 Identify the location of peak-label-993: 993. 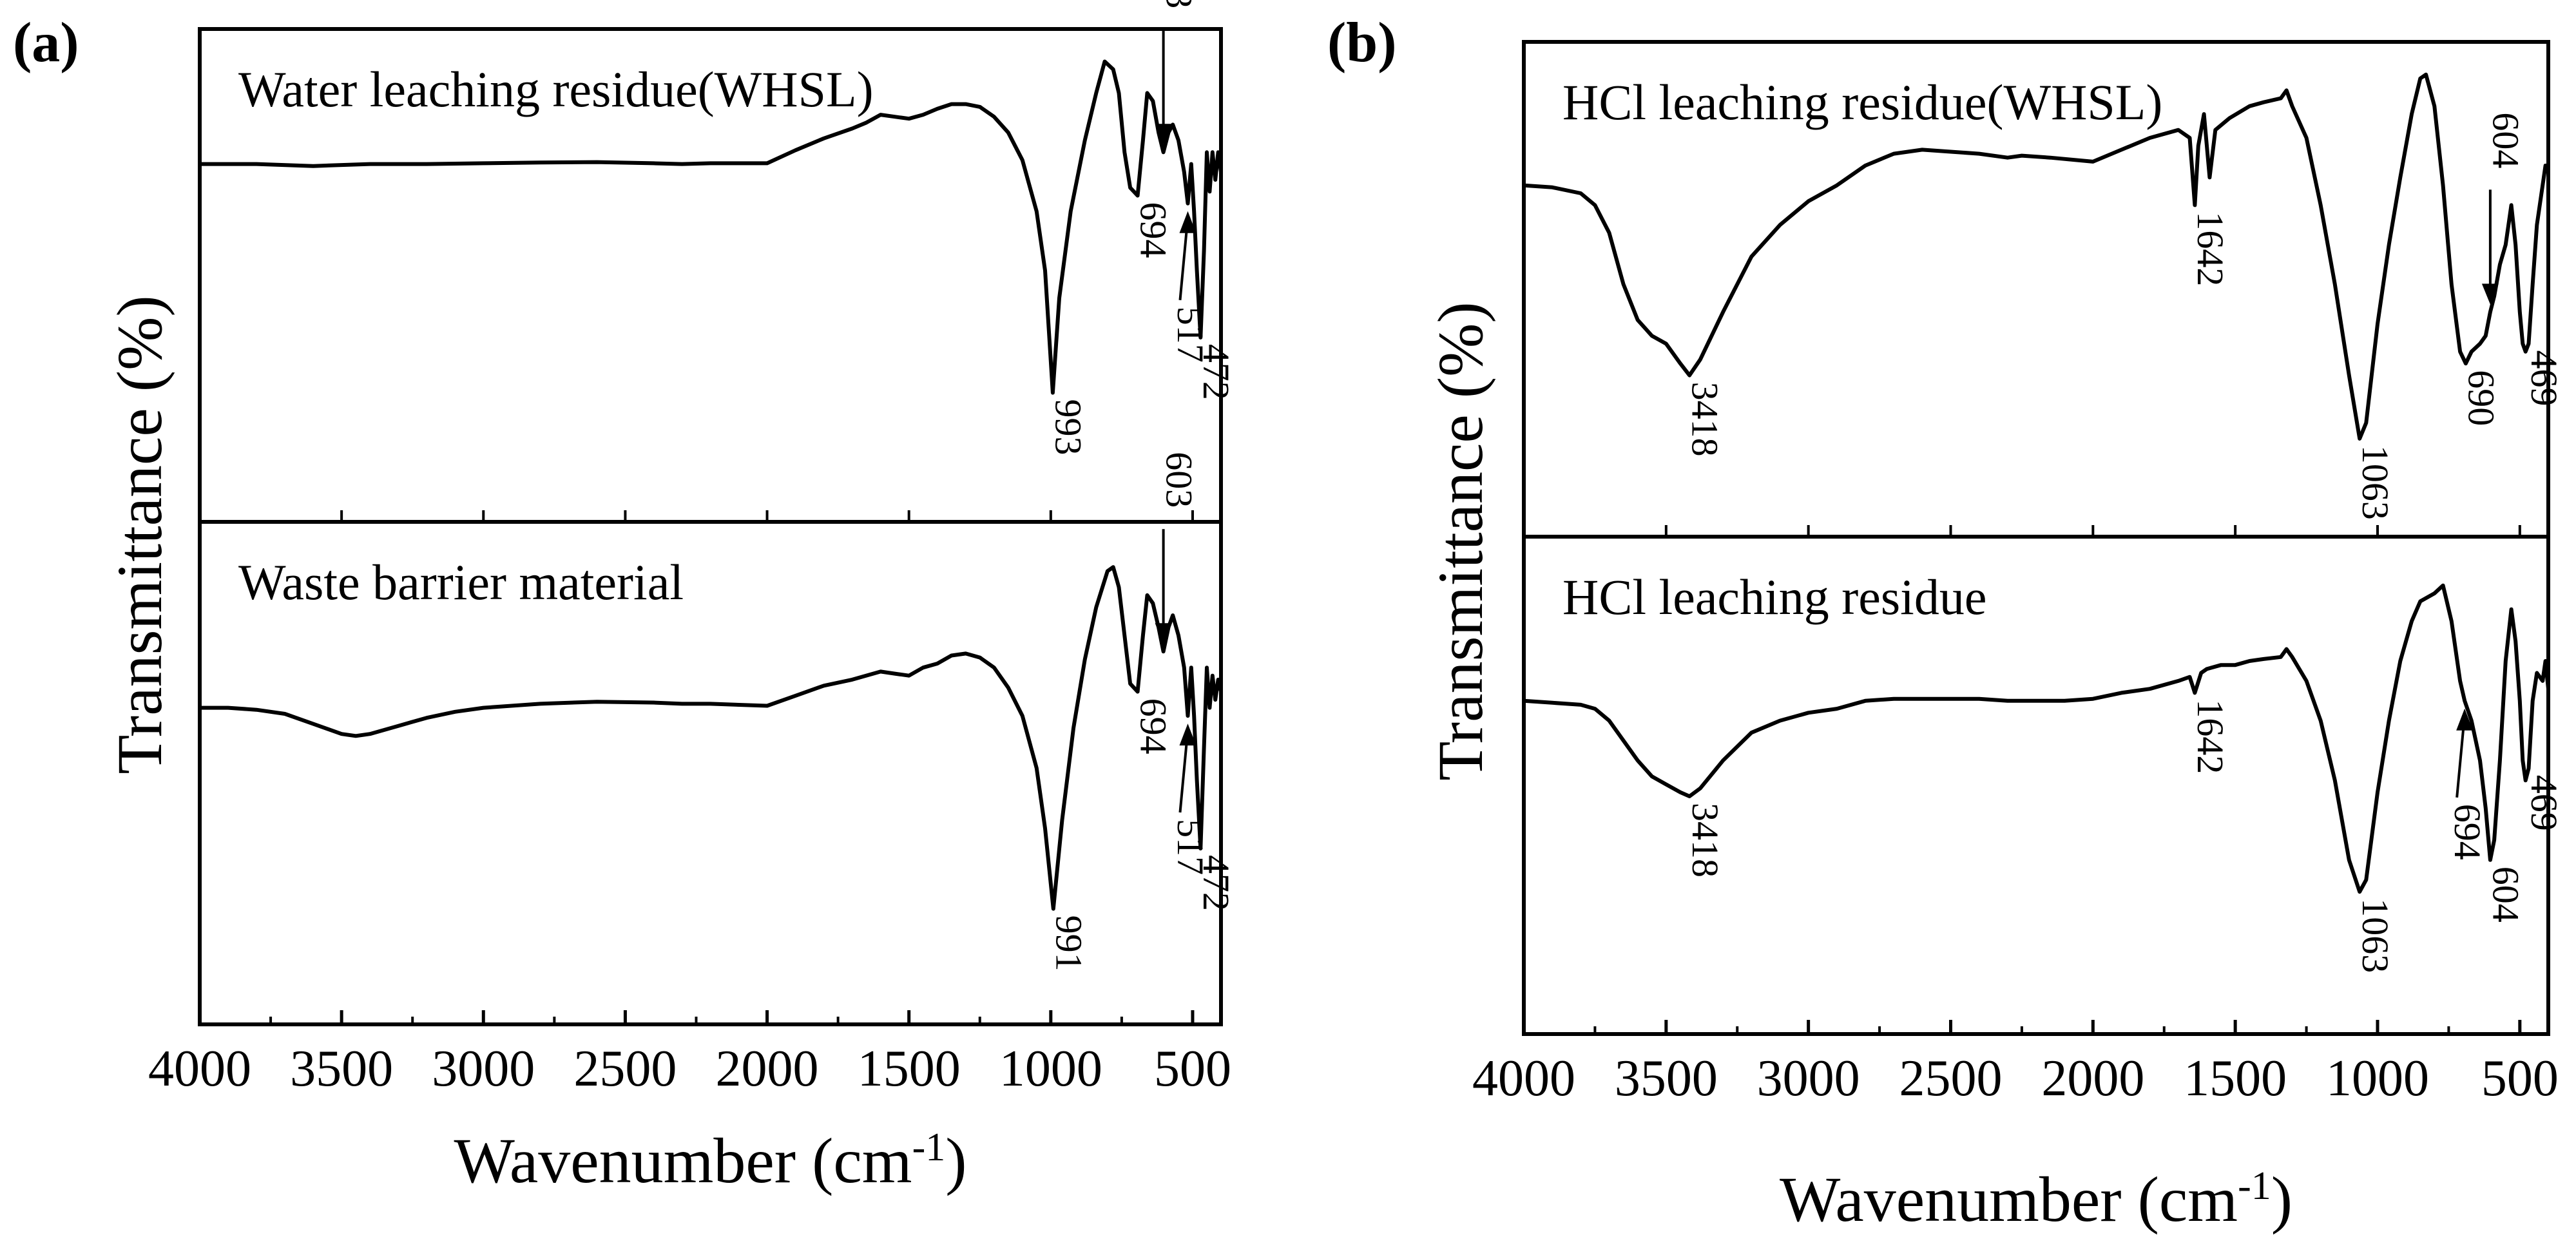
(1069, 427).